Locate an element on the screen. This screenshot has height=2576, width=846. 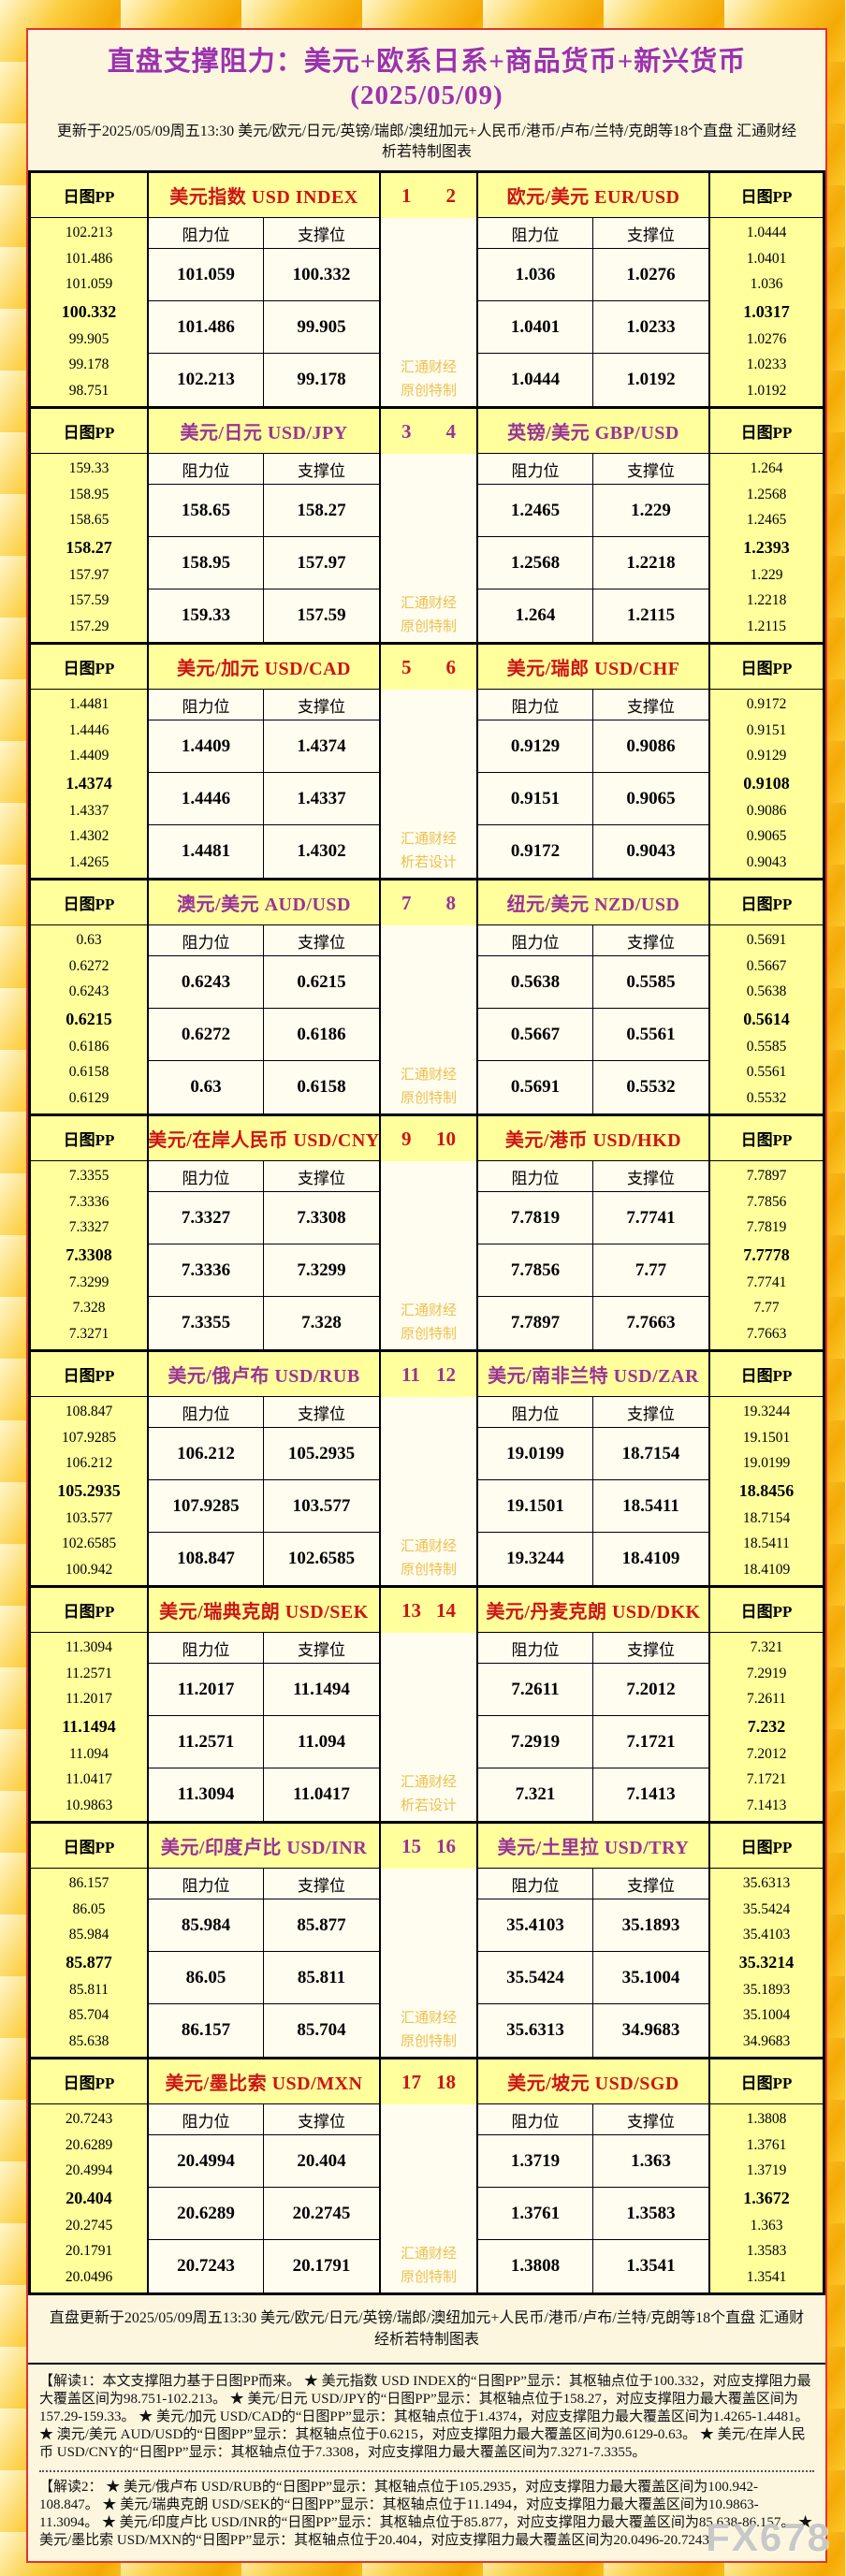
pp-value: 85.638 is located at coordinates (88, 2041).